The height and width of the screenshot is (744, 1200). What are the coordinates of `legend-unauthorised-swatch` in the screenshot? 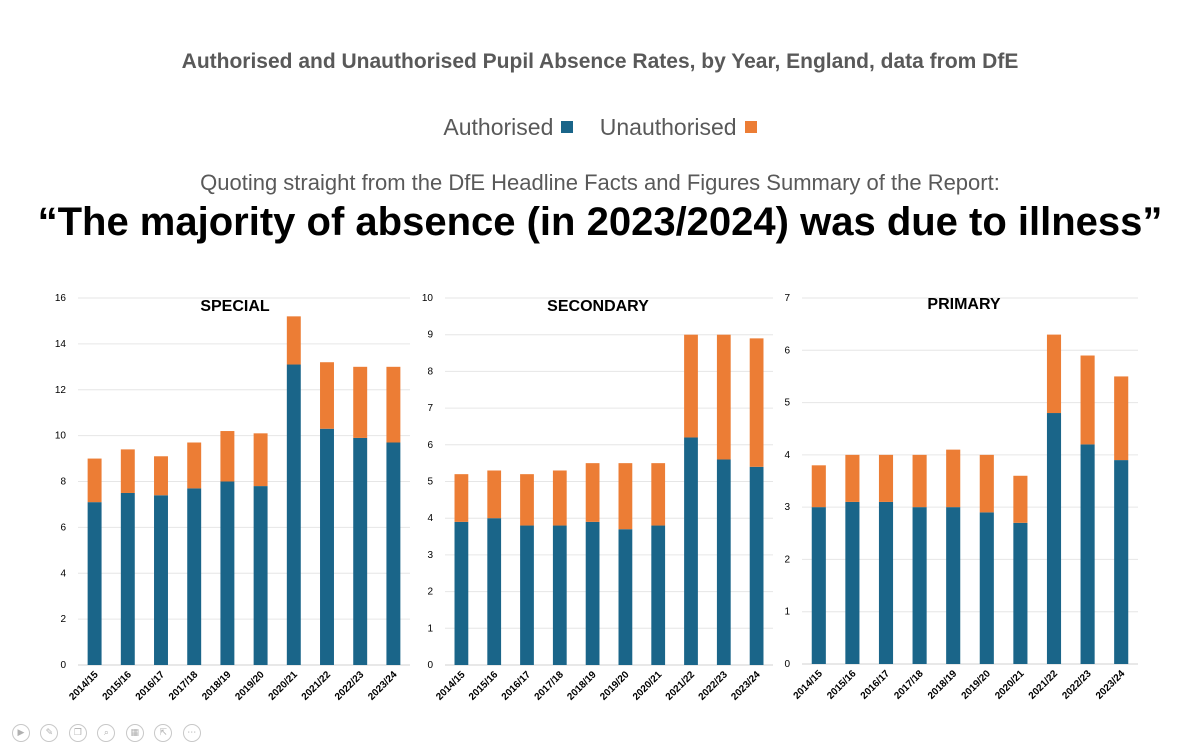 It's located at (750, 126).